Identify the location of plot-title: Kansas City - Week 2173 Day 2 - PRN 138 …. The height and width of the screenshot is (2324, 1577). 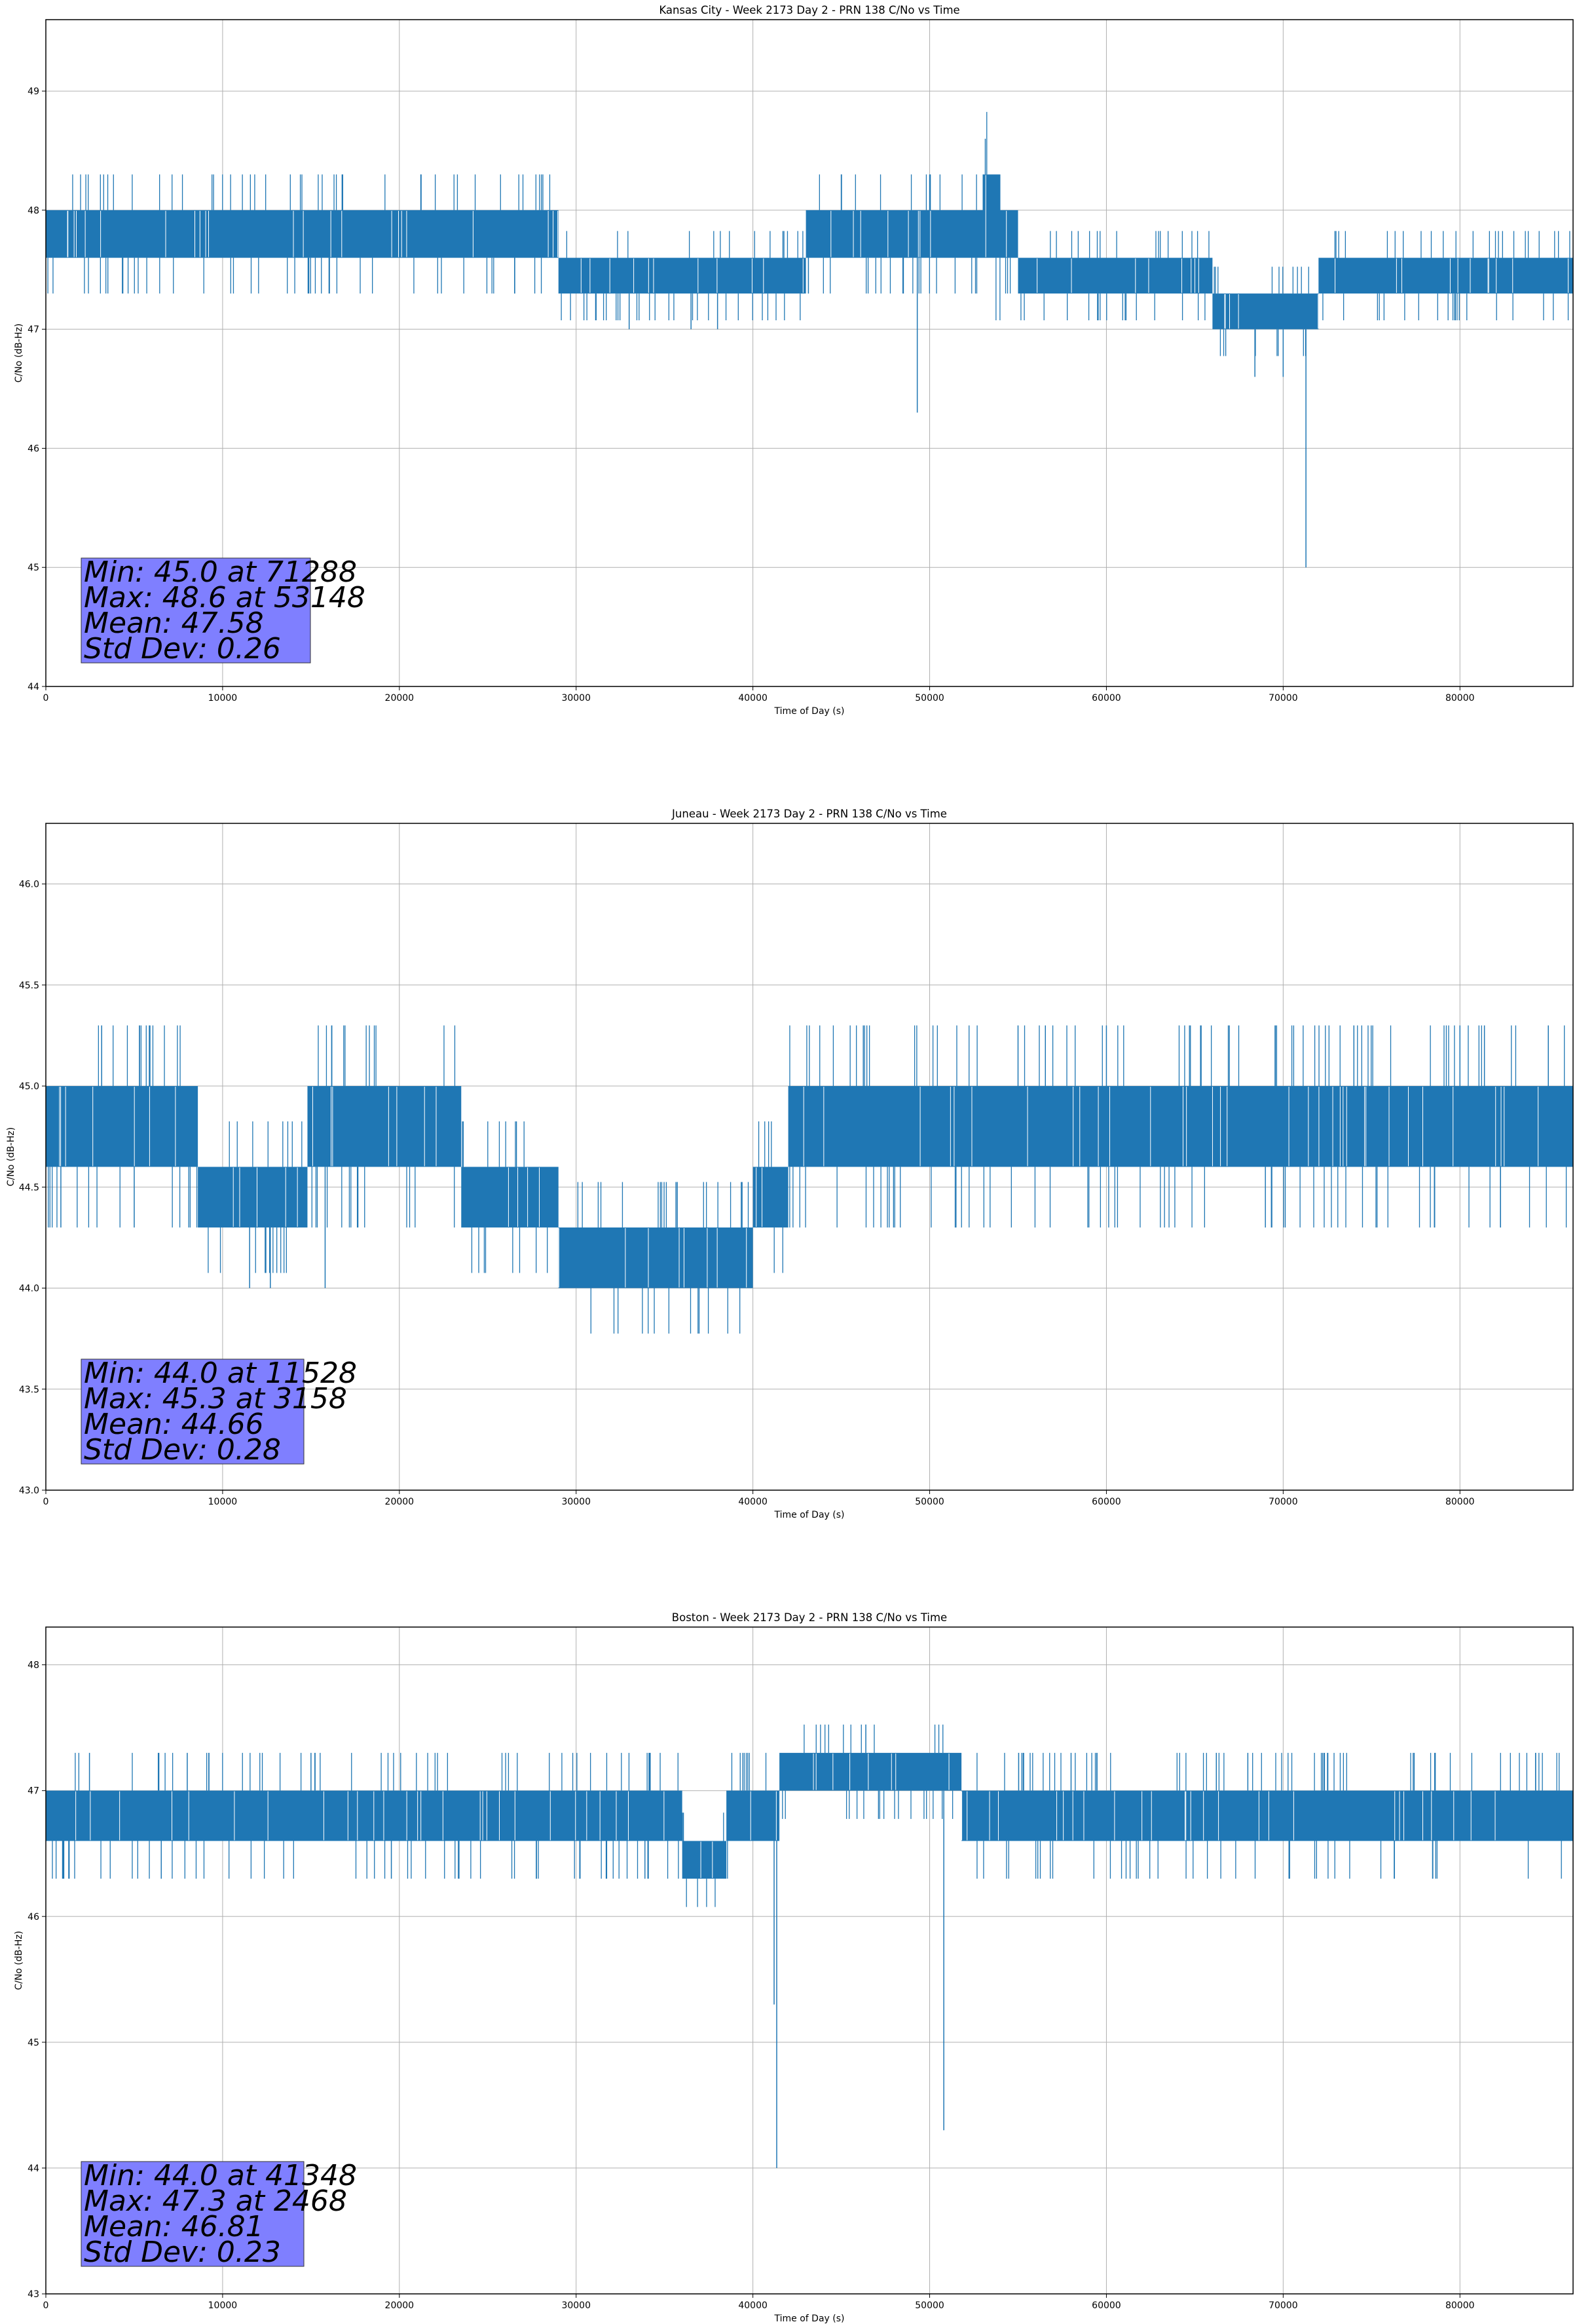
(809, 10).